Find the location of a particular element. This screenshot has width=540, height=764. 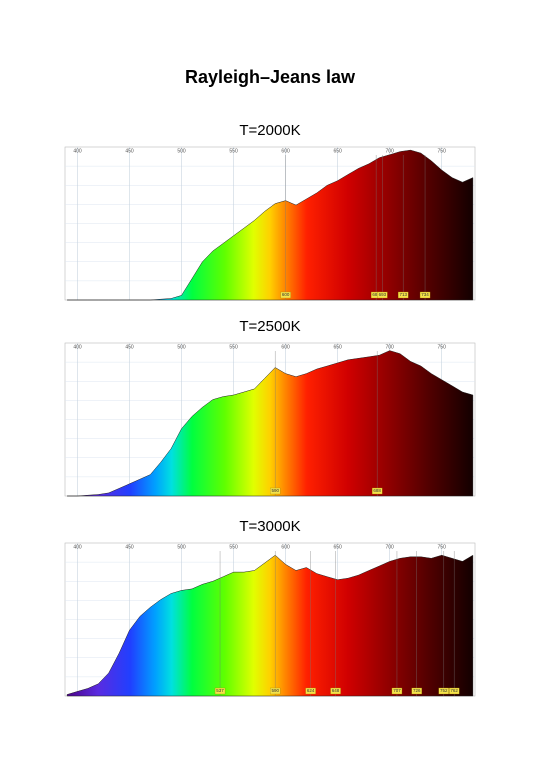

chart-title: T=2500K is located at coordinates (269, 326).